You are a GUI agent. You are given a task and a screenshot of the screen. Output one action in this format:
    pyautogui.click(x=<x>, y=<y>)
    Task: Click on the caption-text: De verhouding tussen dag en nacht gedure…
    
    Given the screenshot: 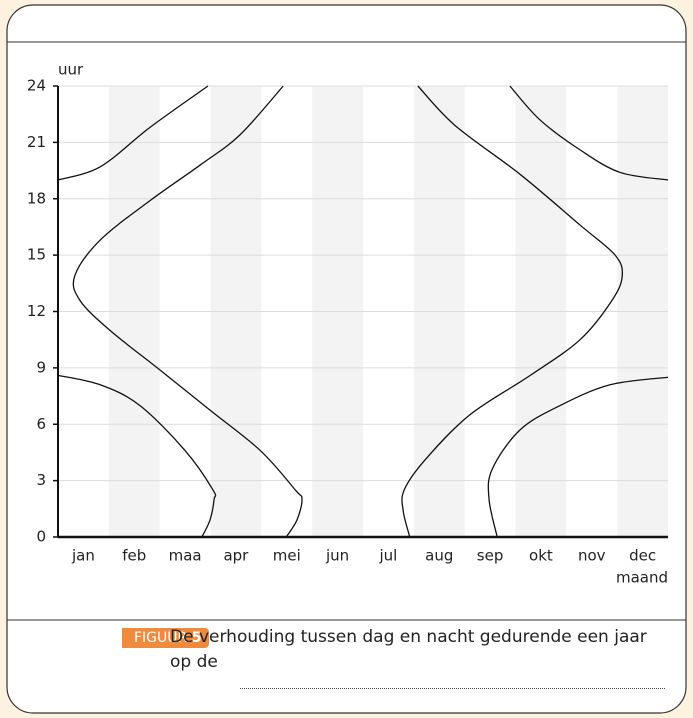 What is the action you would take?
    pyautogui.click(x=408, y=649)
    